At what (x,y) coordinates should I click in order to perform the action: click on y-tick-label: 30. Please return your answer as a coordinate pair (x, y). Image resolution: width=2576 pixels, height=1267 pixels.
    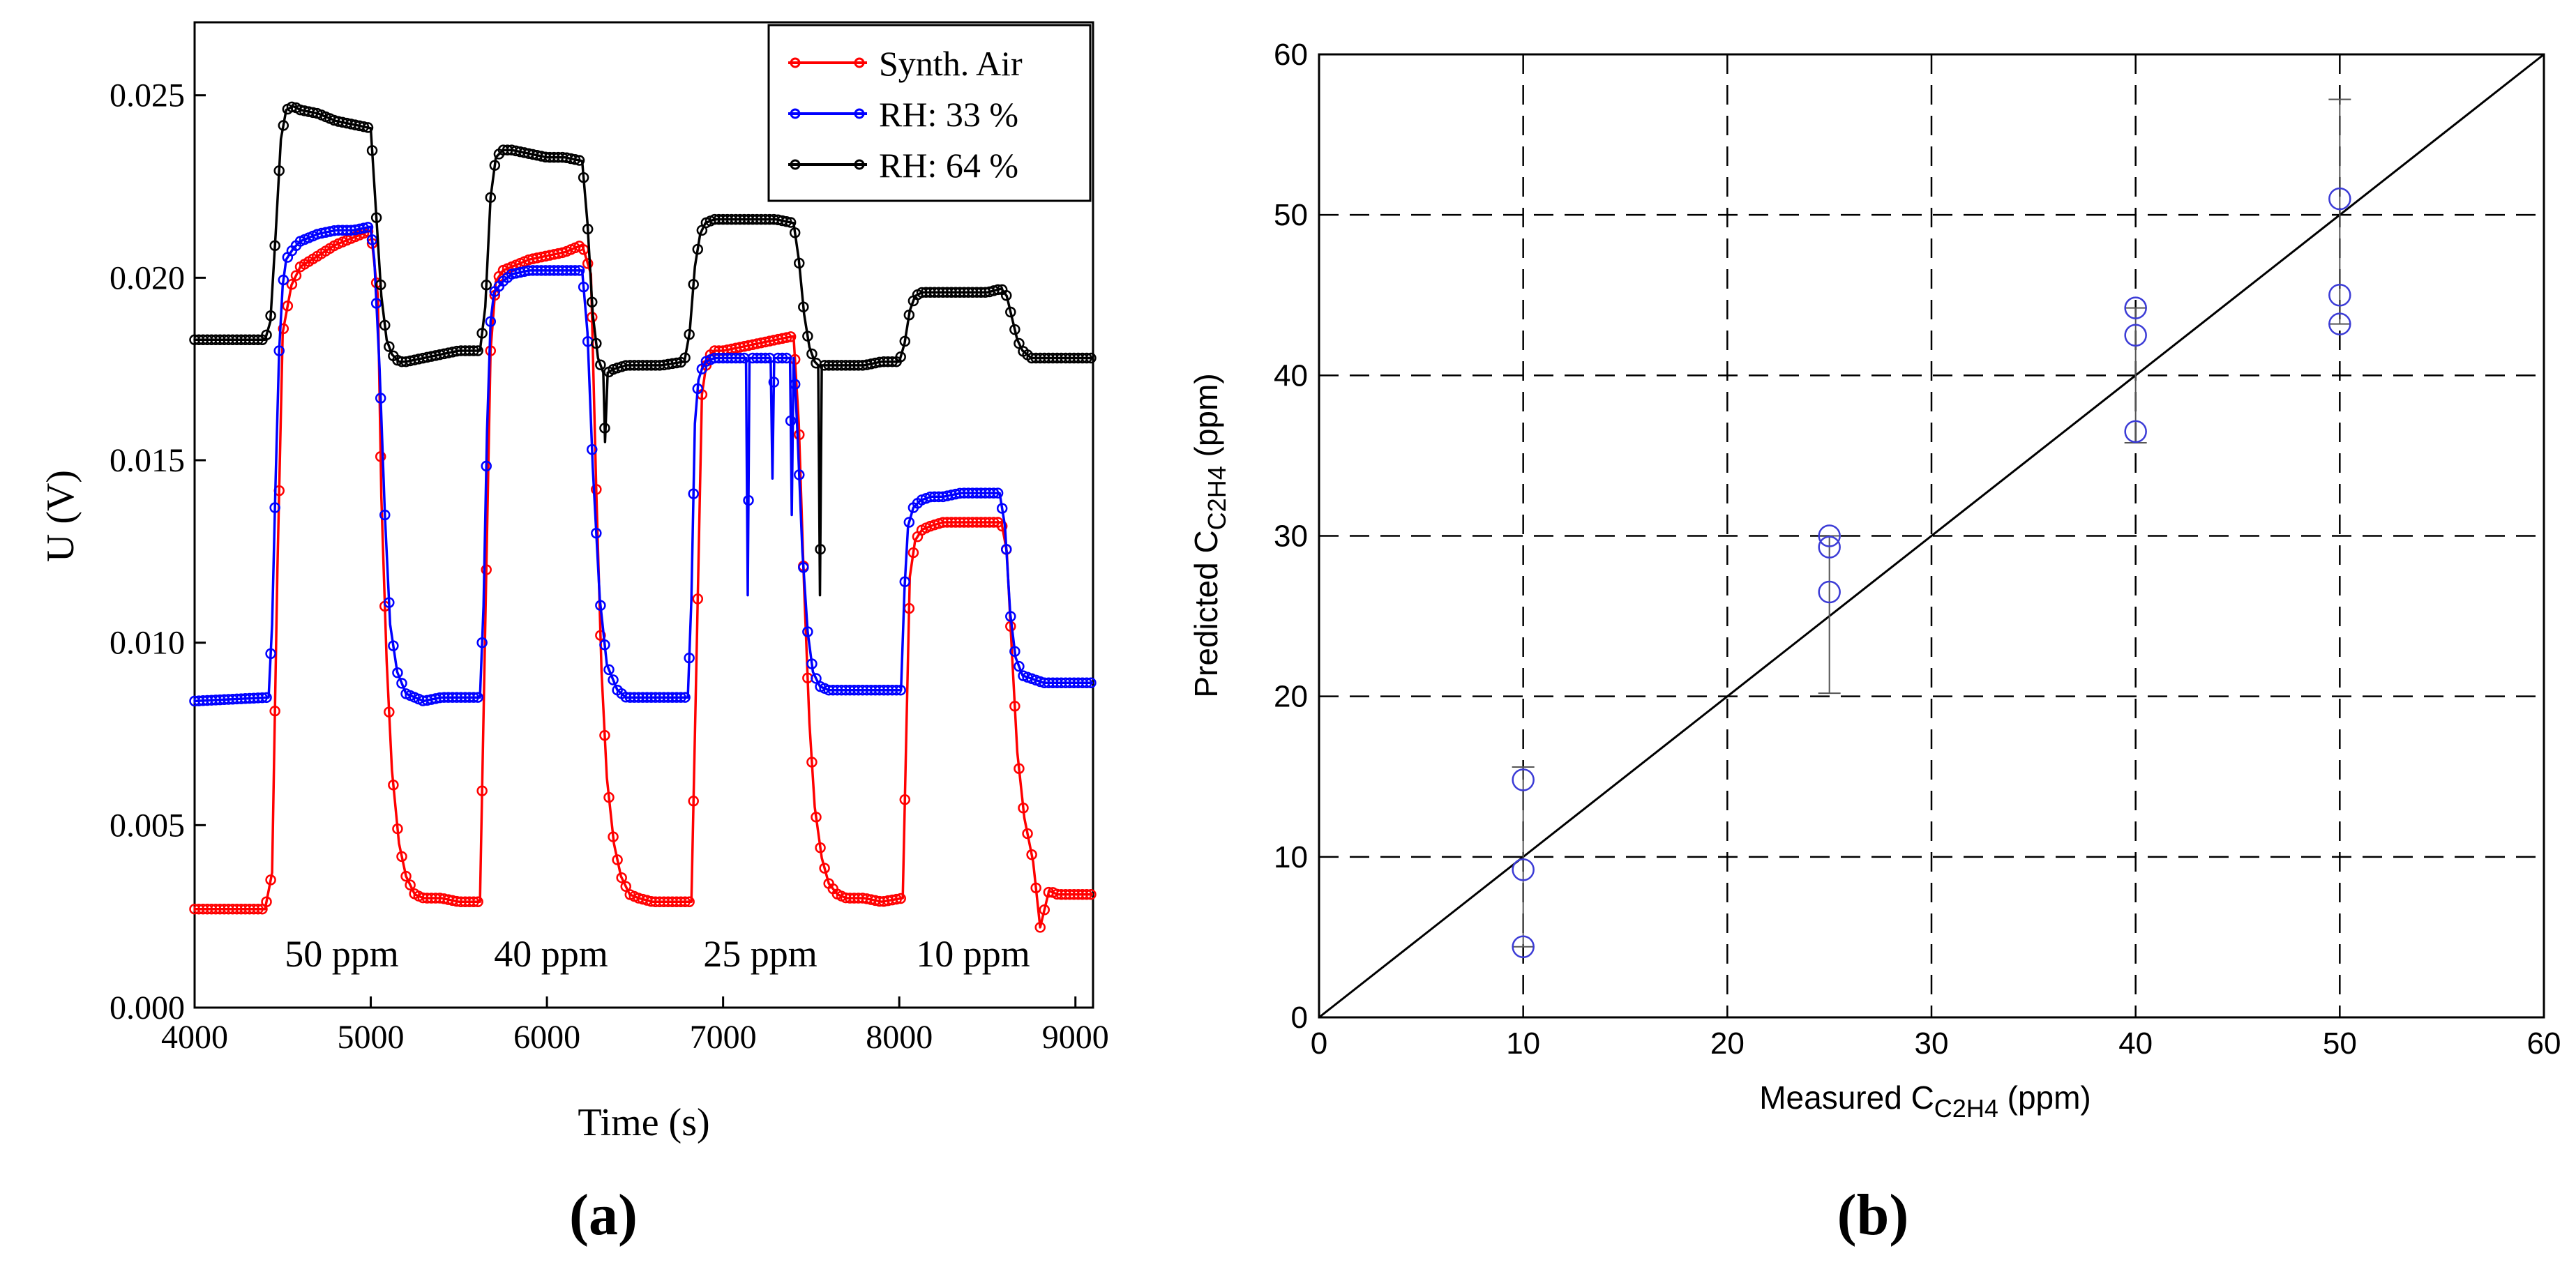
    Looking at the image, I should click on (1291, 536).